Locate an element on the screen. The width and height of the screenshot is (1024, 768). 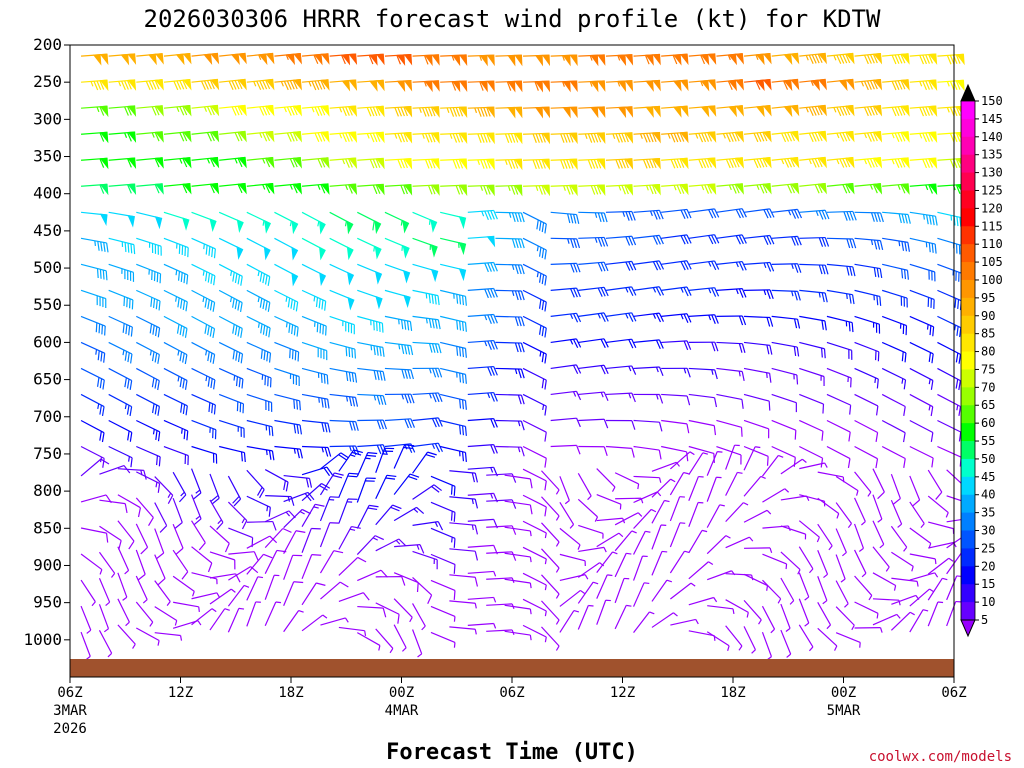
colorbar-swatch is located at coordinates (968, 539).